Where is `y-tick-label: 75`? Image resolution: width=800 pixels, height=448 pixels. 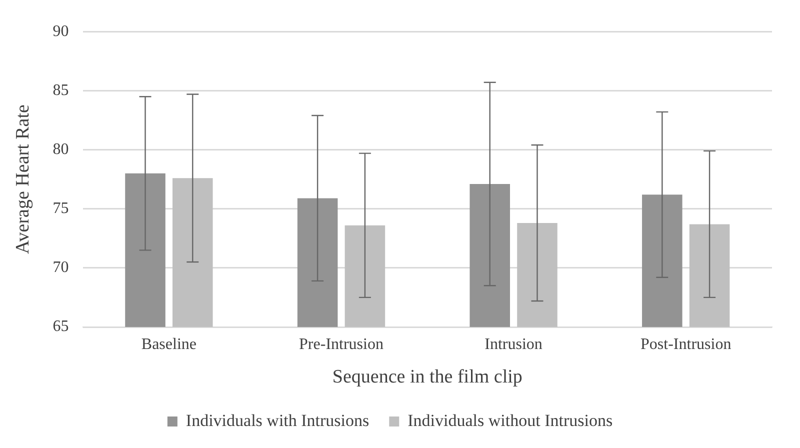 y-tick-label: 75 is located at coordinates (60, 209).